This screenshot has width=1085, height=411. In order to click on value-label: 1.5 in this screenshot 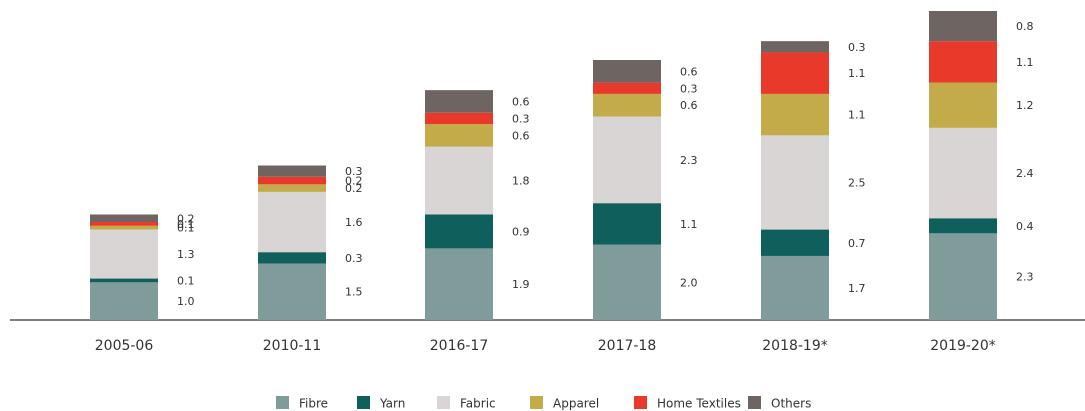, I will do `click(354, 292)`.